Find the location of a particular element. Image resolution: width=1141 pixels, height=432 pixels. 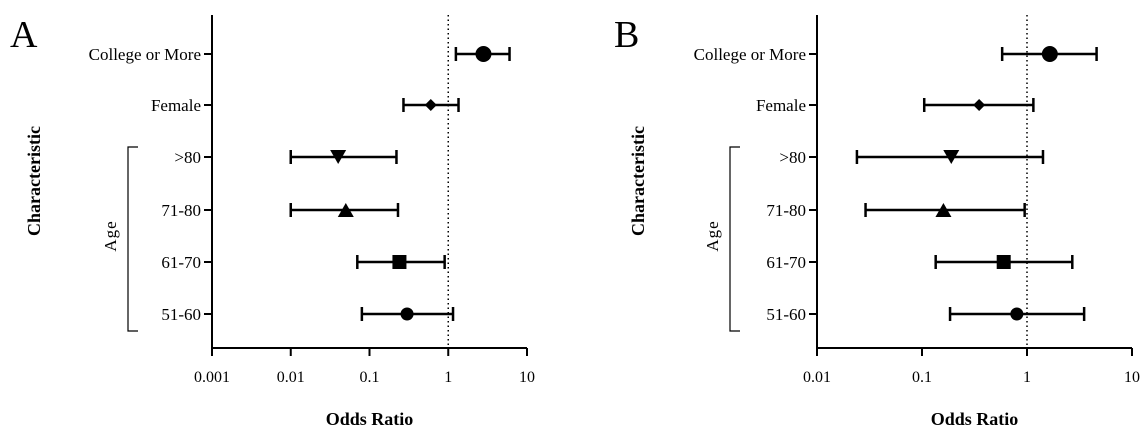

panel-letter: A is located at coordinates (24, 35).